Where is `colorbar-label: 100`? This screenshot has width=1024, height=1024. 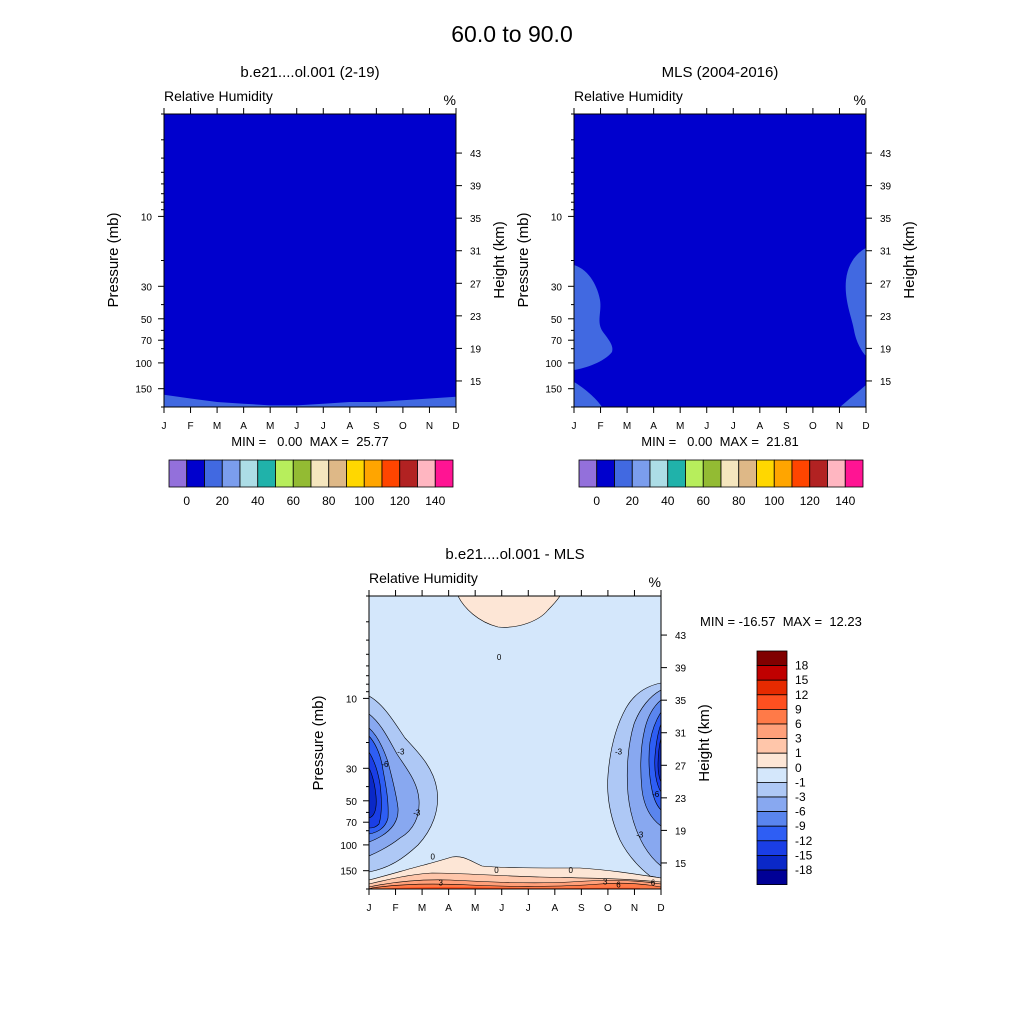 colorbar-label: 100 is located at coordinates (774, 501).